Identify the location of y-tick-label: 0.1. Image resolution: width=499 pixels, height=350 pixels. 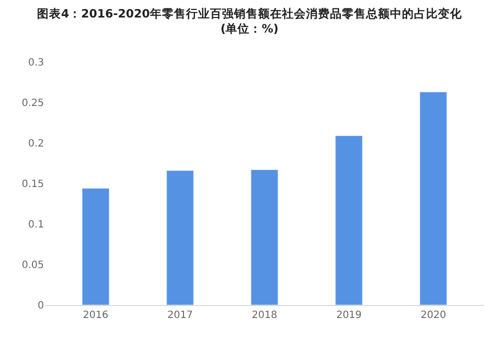
(36, 225).